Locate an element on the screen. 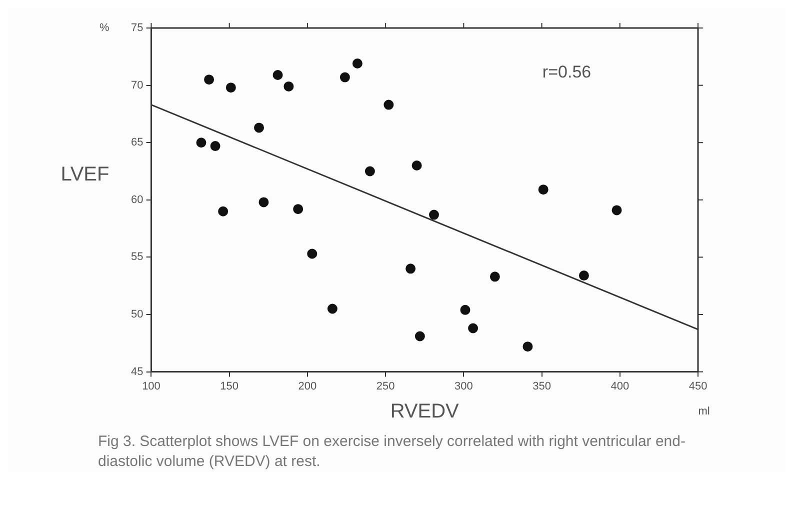 The height and width of the screenshot is (522, 794). x-tick-label: 450 is located at coordinates (698, 386).